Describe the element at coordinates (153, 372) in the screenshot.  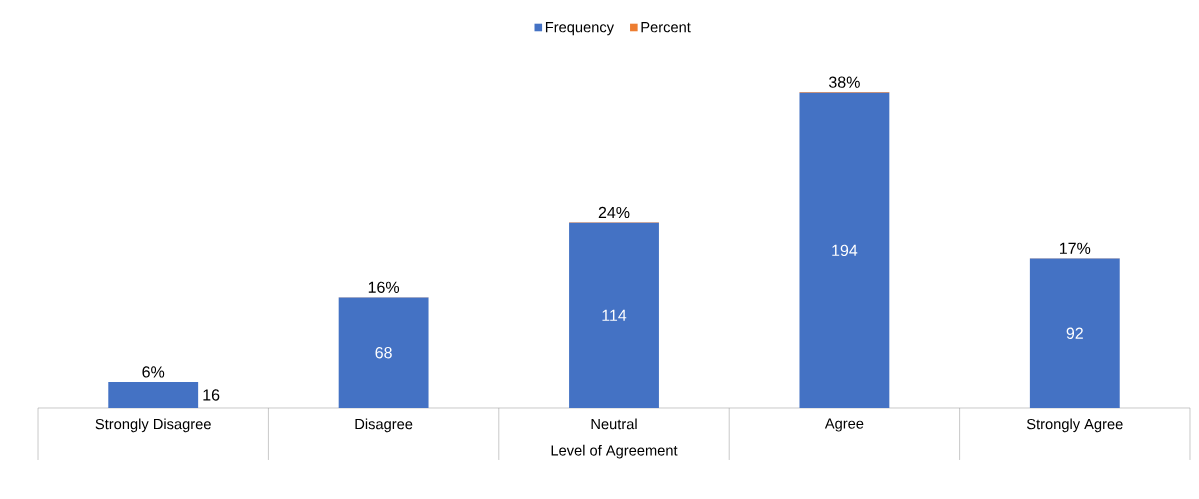
I see `data-label: 6%` at that location.